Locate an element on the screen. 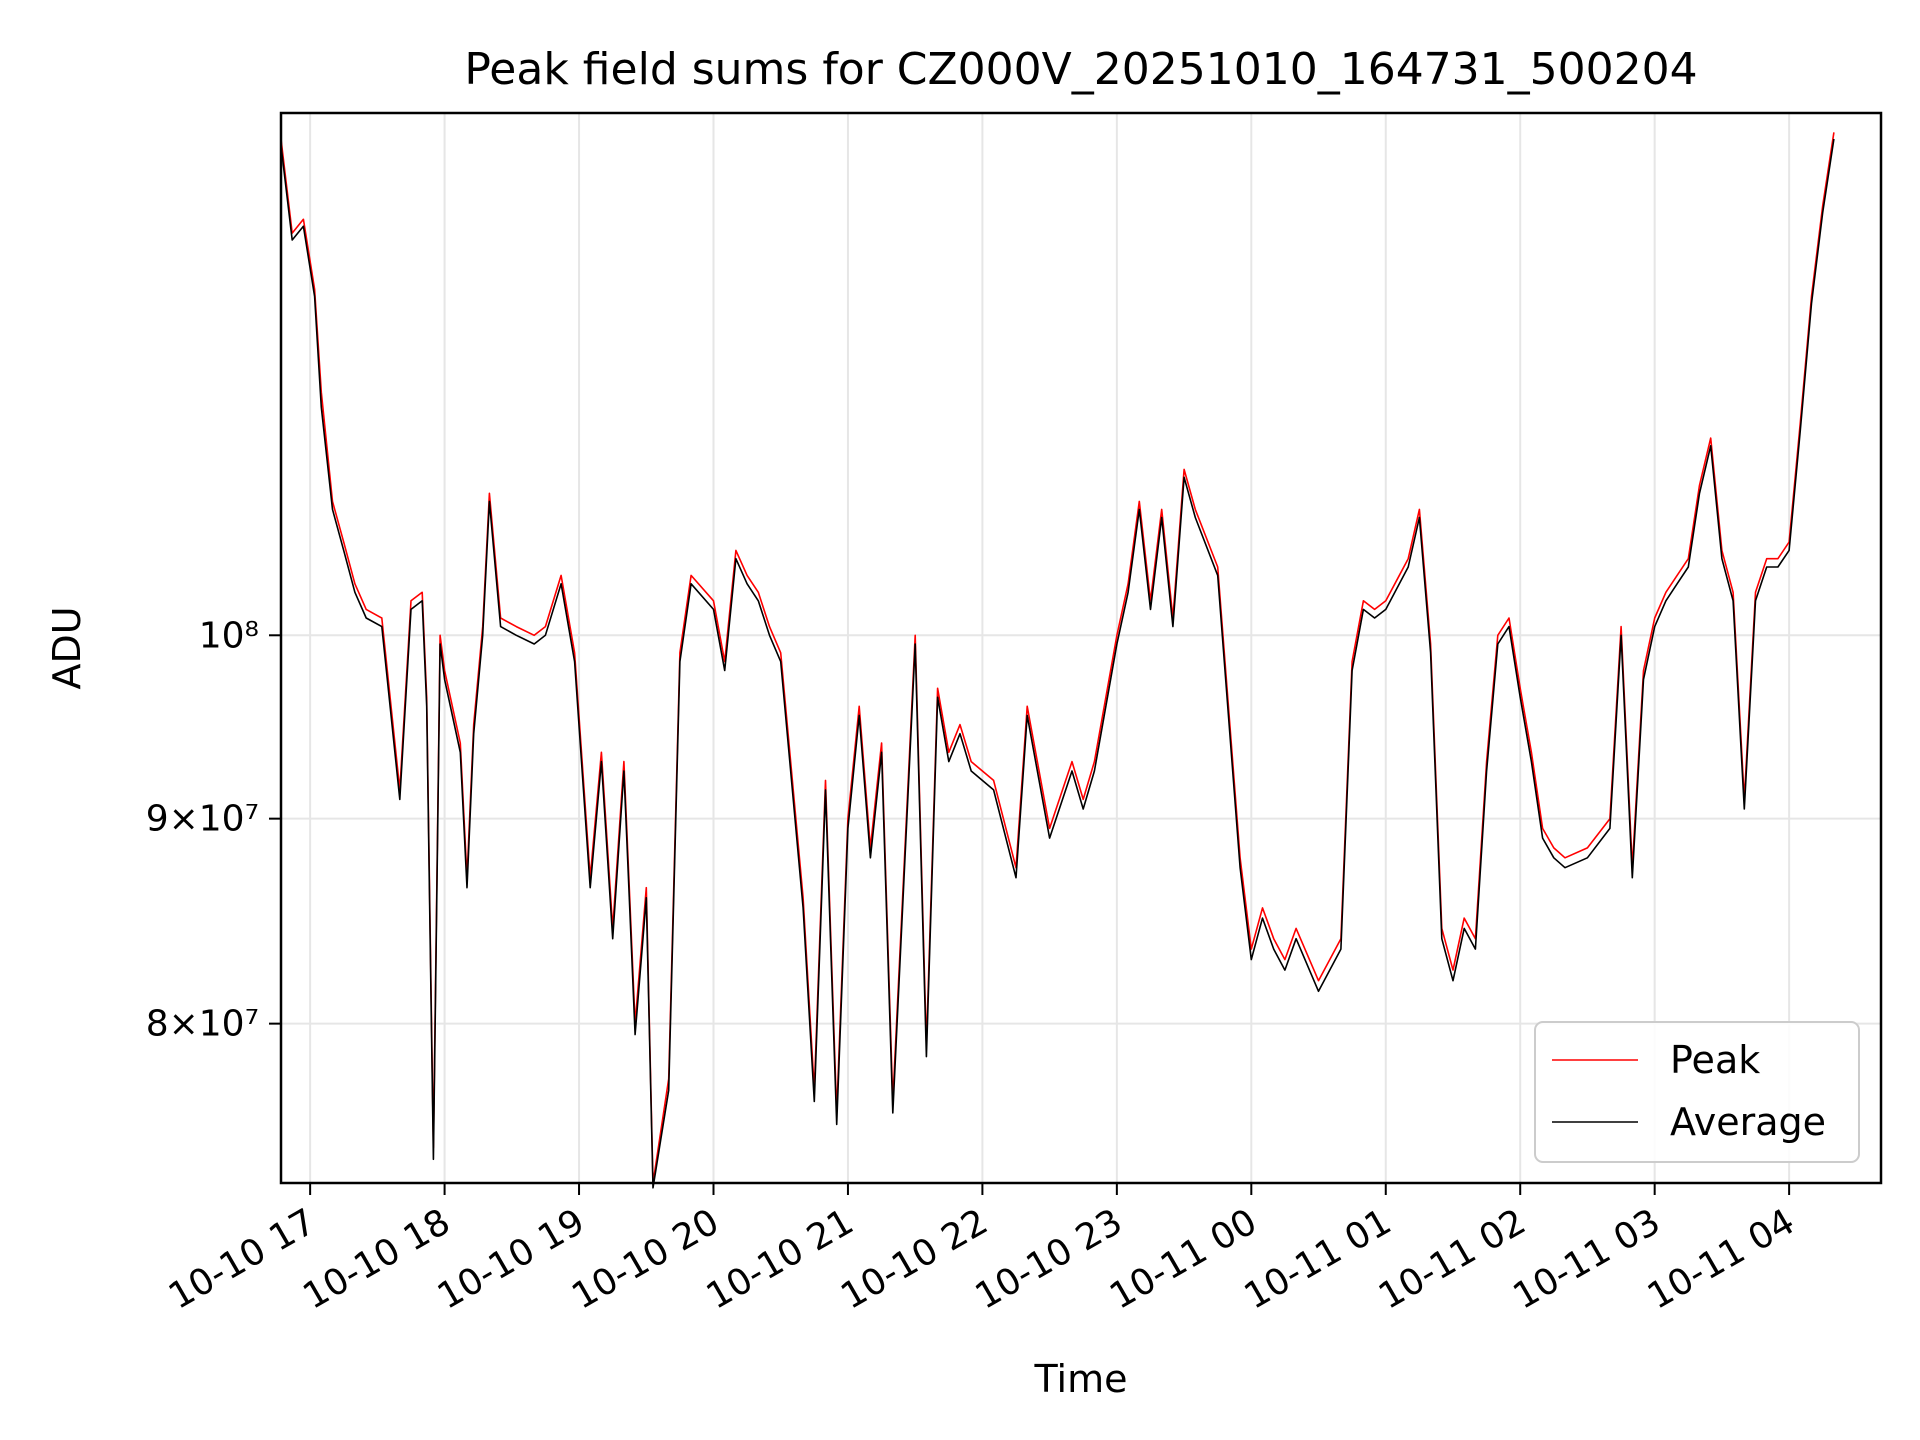  legend-average-label: Average is located at coordinates (1748, 1122).